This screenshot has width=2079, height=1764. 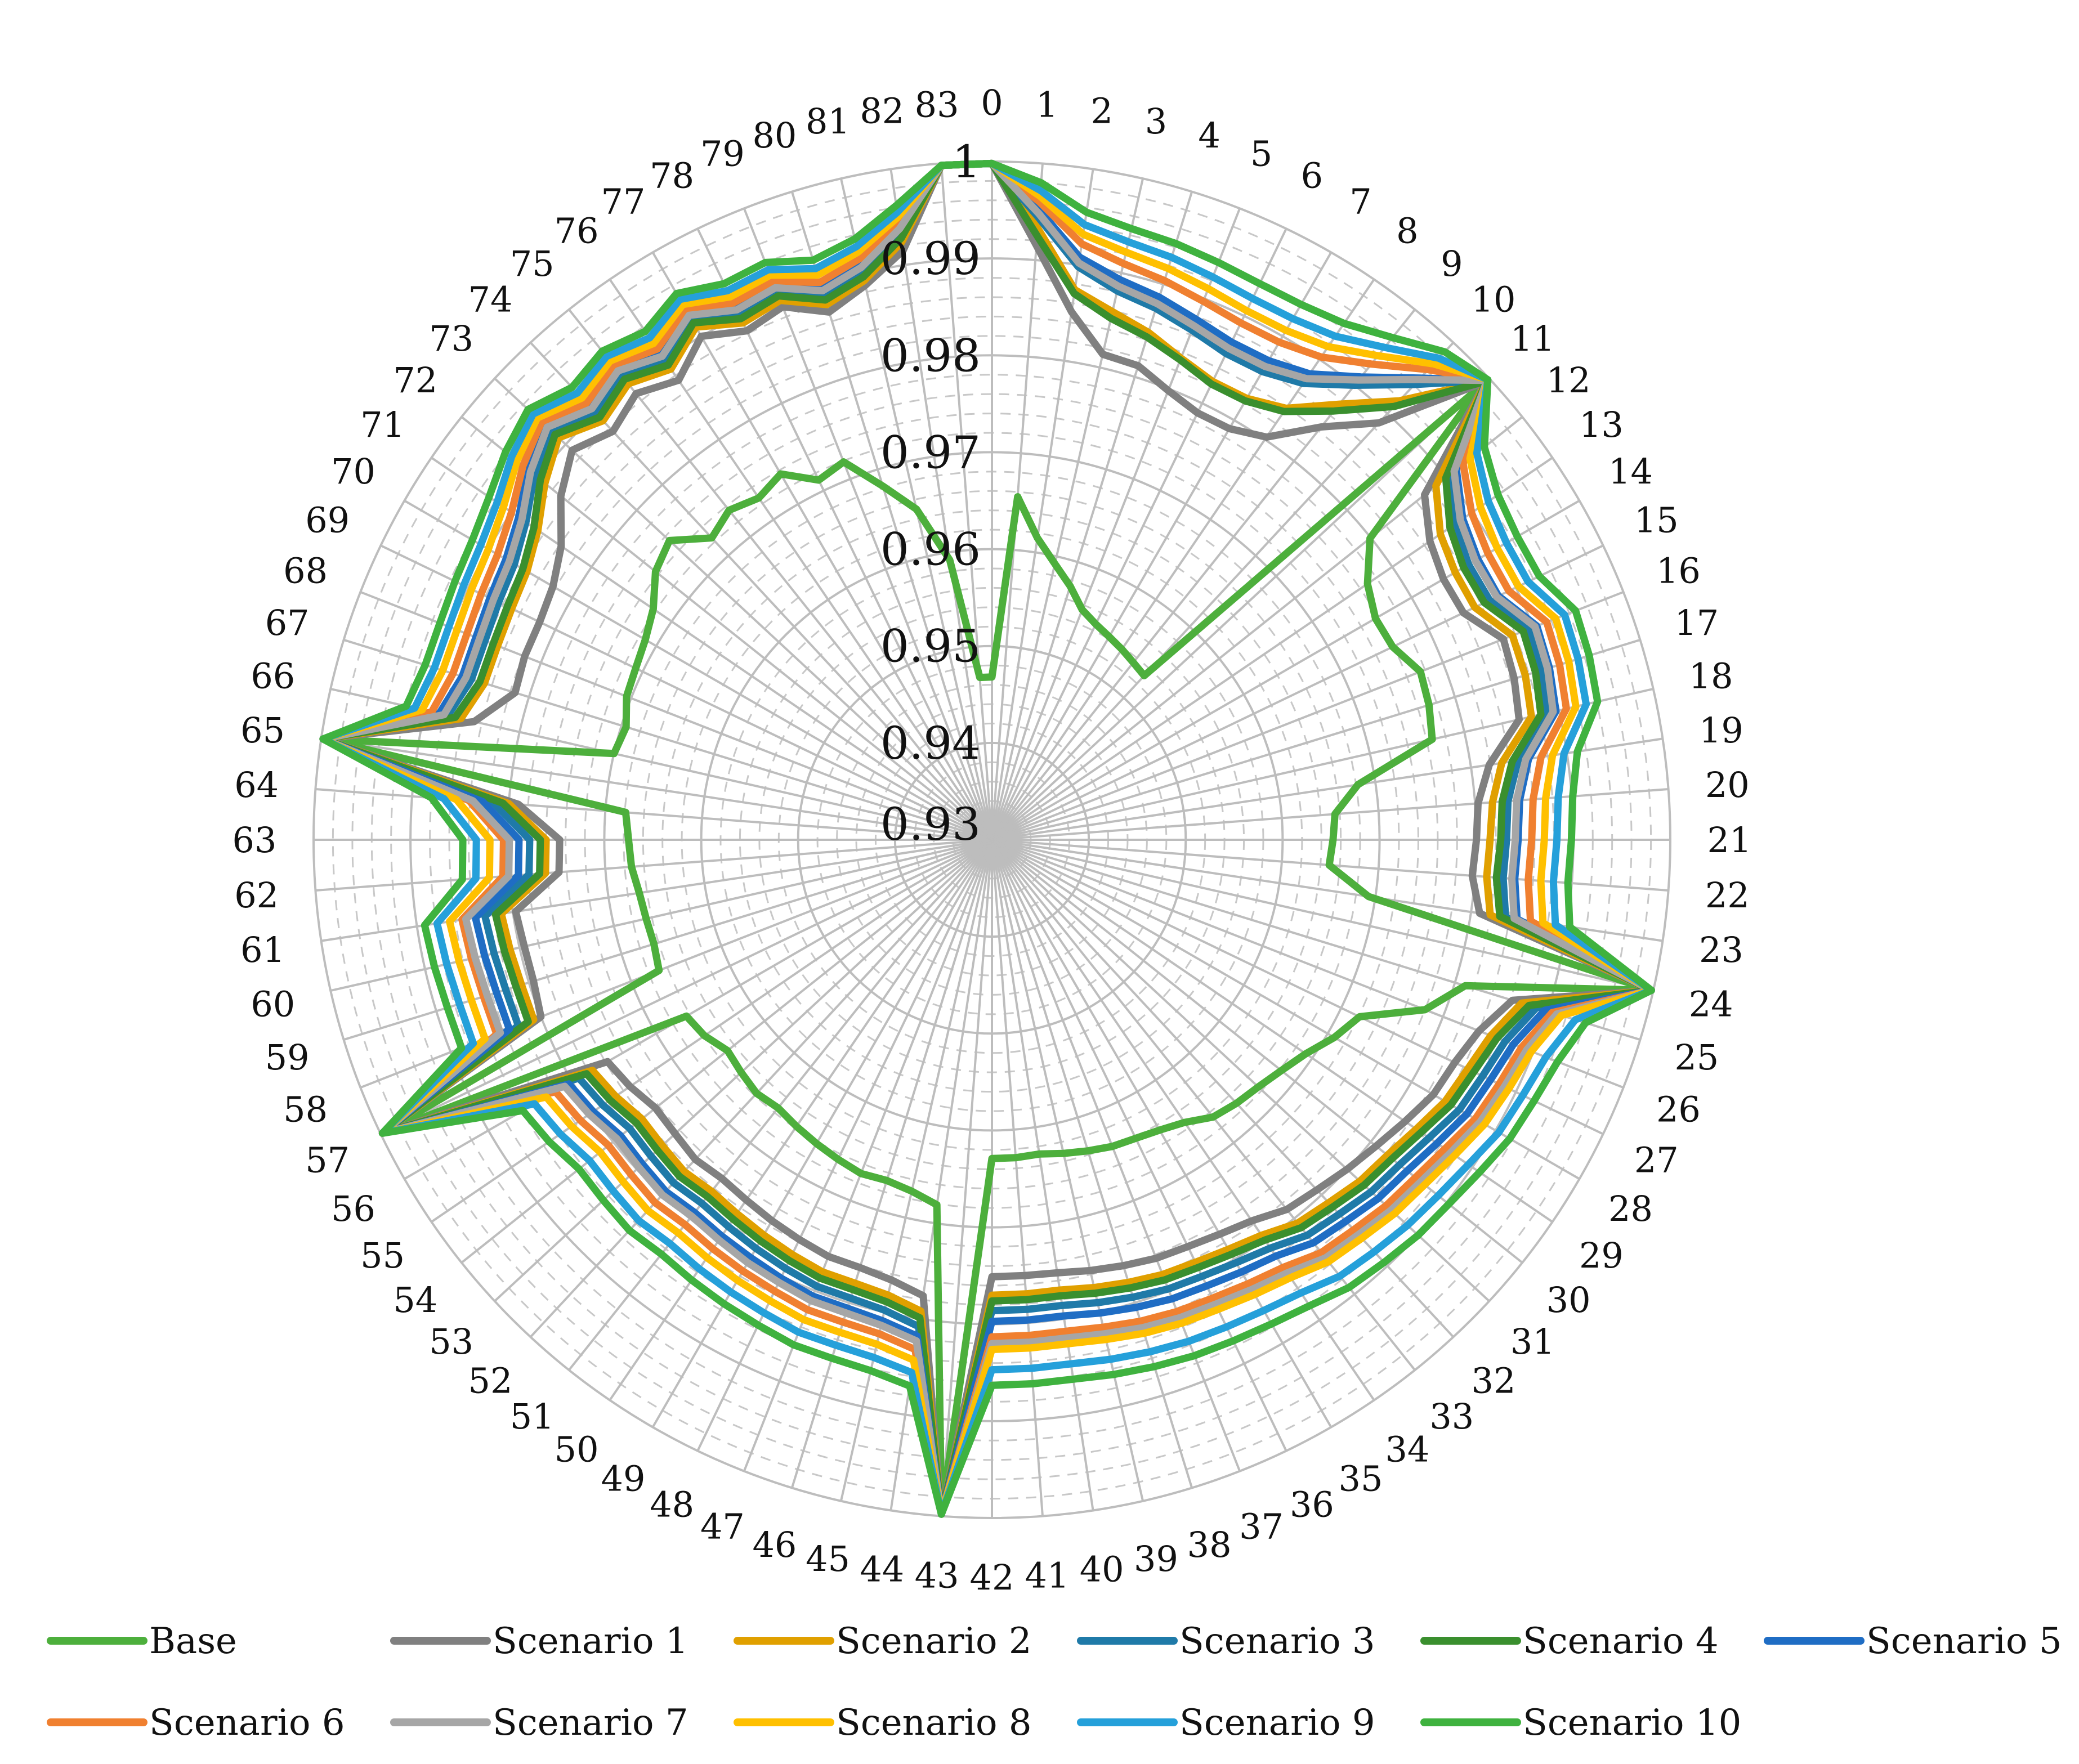 What do you see at coordinates (577, 231) in the screenshot?
I see `category-label: 76` at bounding box center [577, 231].